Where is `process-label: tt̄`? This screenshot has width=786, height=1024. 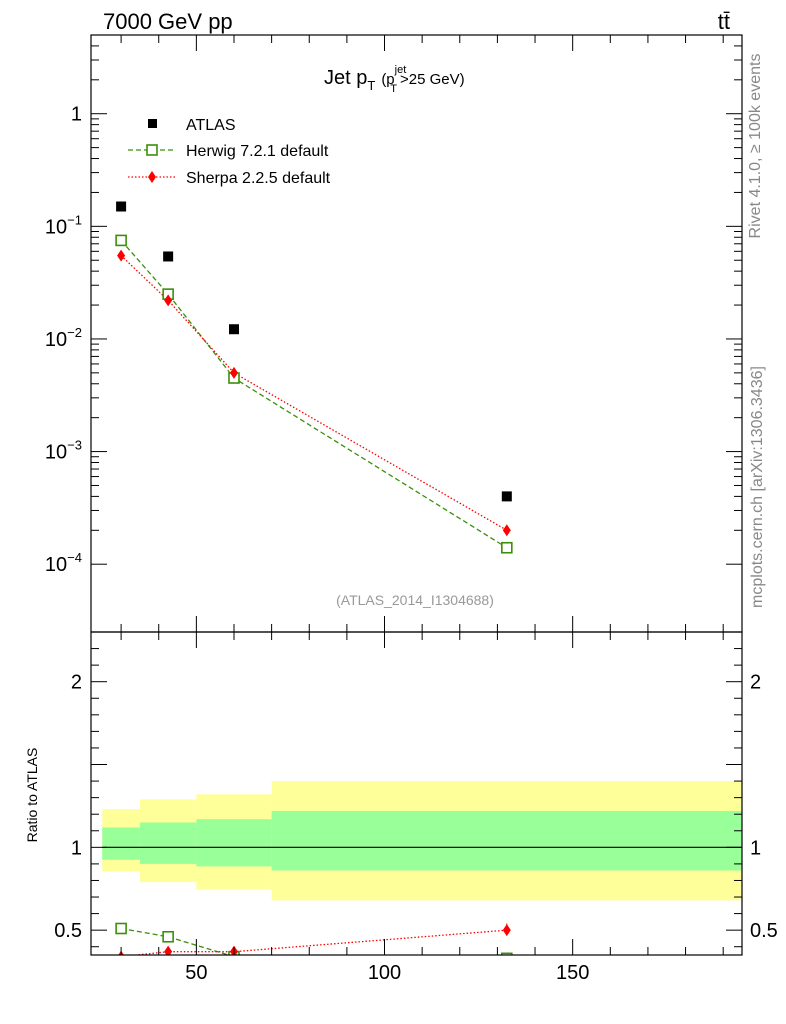 process-label: tt̄ is located at coordinates (724, 21).